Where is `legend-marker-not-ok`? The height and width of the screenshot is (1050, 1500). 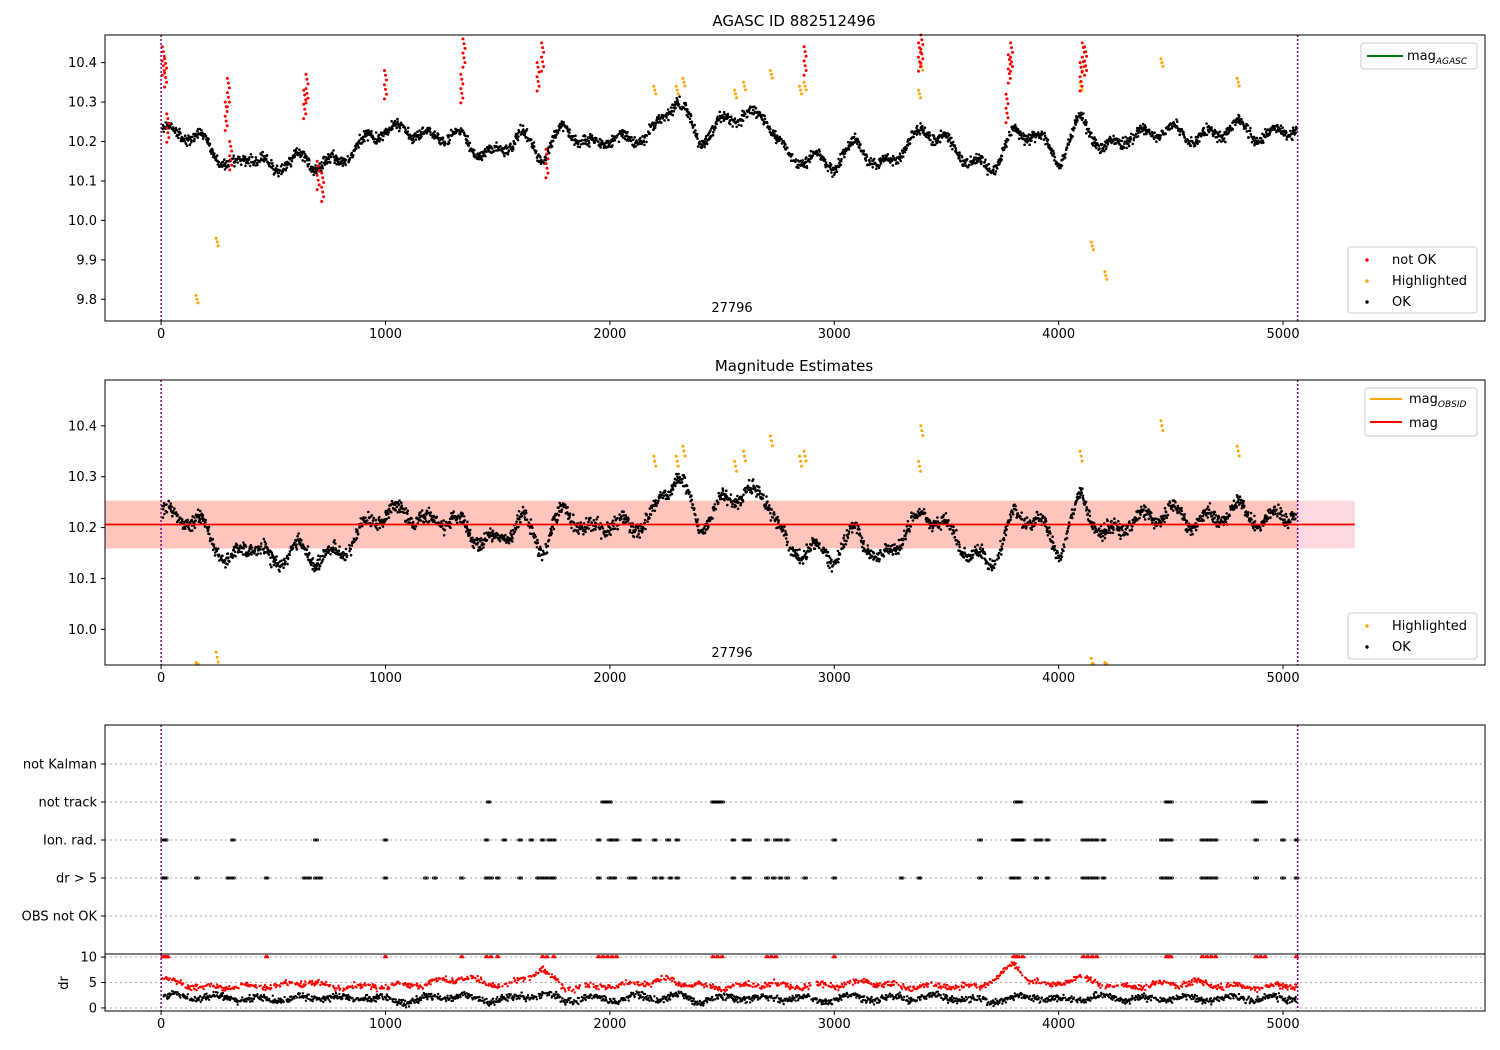 legend-marker-not-ok is located at coordinates (1367, 260).